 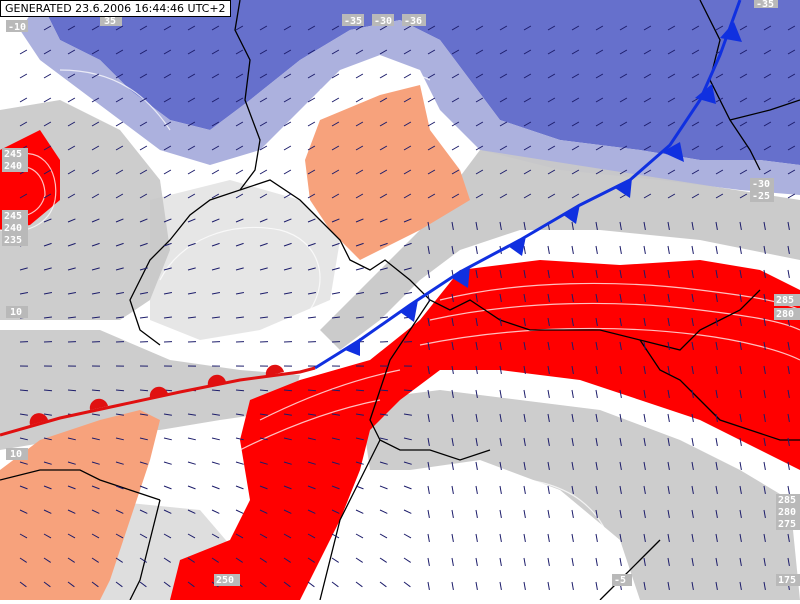 I want to click on svg-text: -36, so click(x=413, y=21).